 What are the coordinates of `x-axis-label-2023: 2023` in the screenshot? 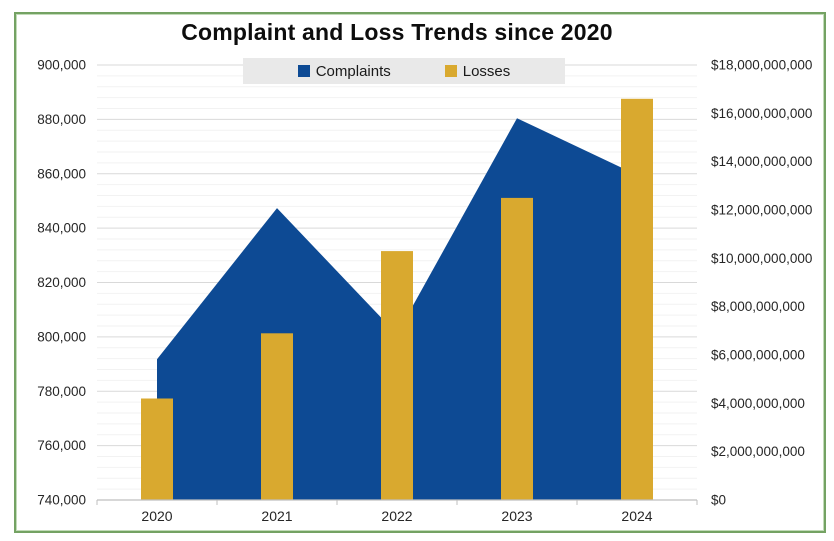 It's located at (516, 516).